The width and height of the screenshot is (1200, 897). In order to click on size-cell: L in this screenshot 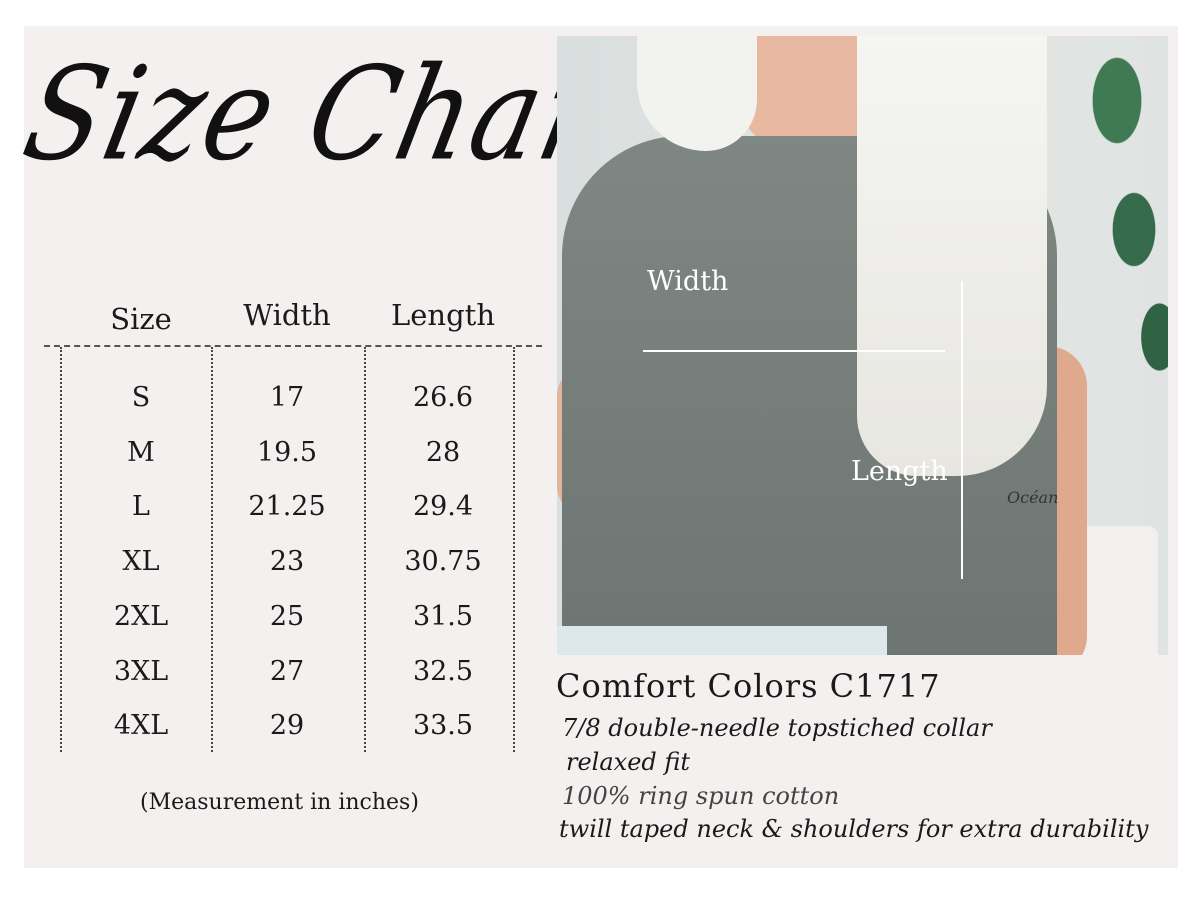, I will do `click(141, 507)`.